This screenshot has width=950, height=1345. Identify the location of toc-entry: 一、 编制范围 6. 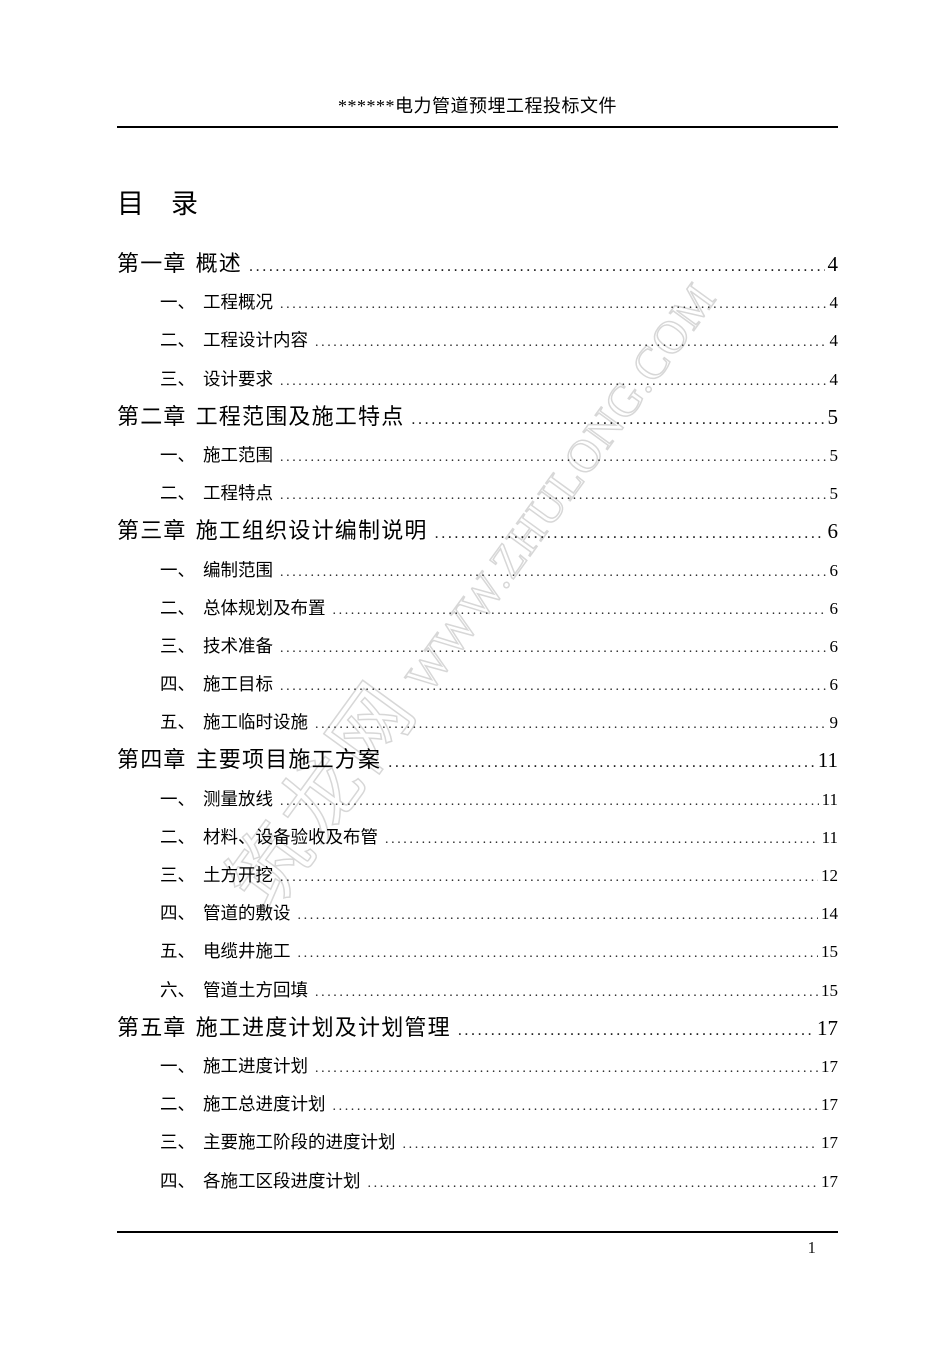
(477, 570).